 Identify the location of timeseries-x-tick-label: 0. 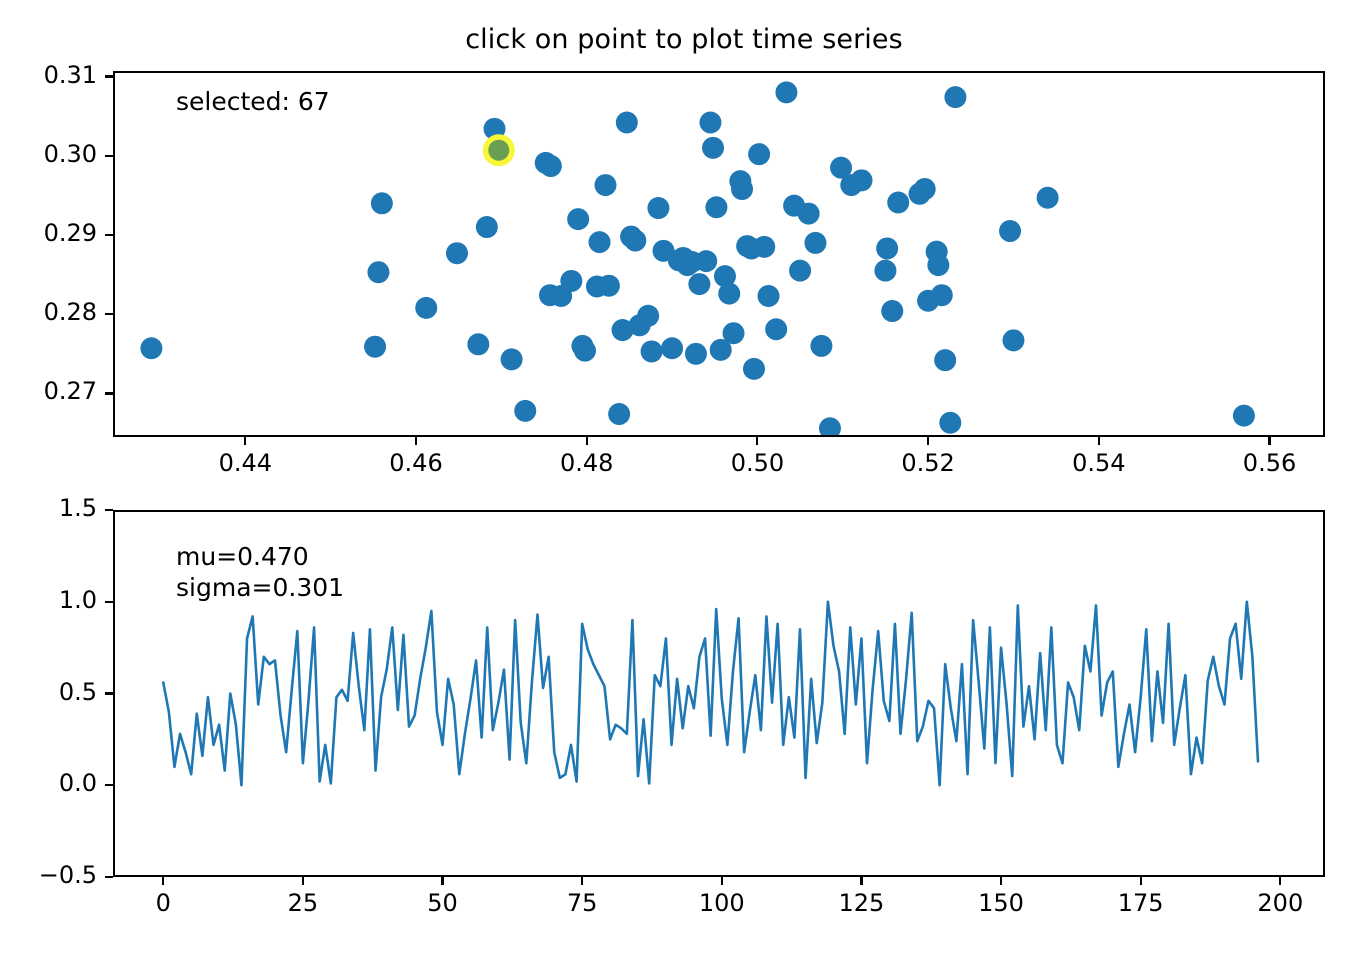
(163, 903).